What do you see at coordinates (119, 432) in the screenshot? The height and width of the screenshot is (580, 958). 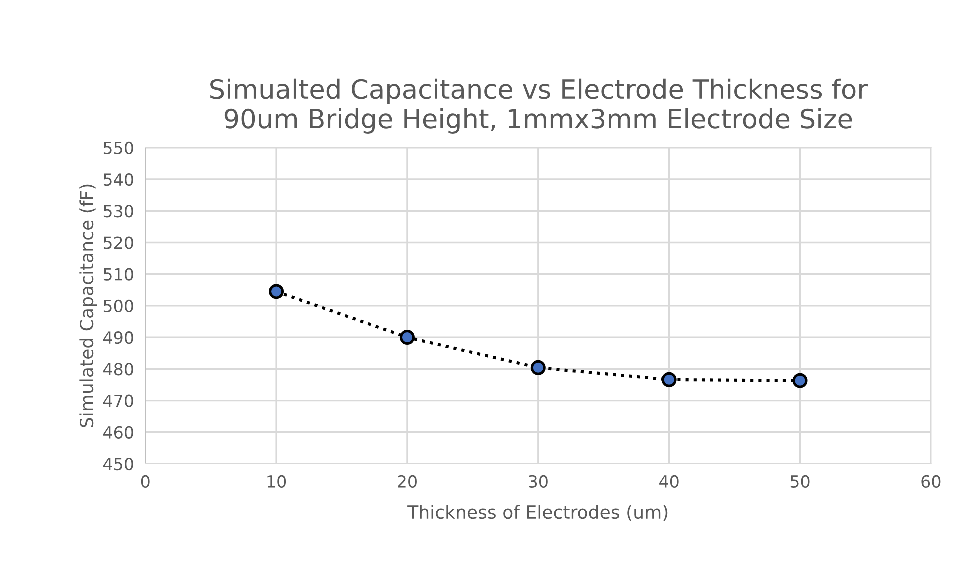 I see `y-tick-label: 460` at bounding box center [119, 432].